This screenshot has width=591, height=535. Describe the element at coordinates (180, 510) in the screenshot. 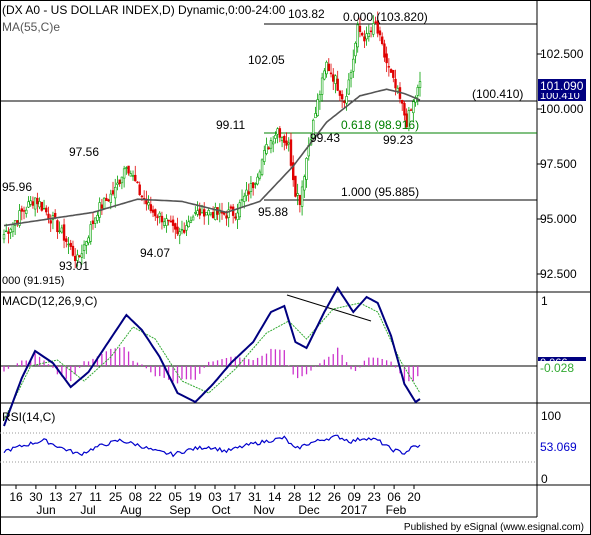

I see `x-month-label: Sep` at that location.